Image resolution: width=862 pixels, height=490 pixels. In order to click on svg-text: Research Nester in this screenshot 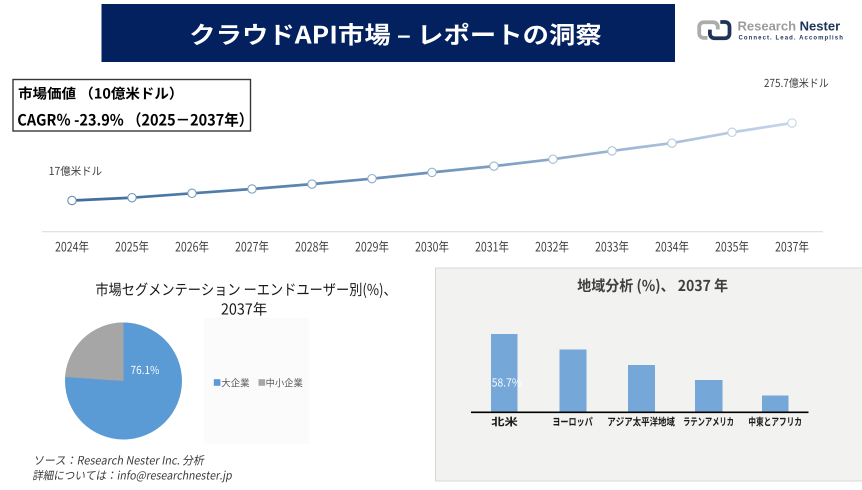, I will do `click(789, 26)`.